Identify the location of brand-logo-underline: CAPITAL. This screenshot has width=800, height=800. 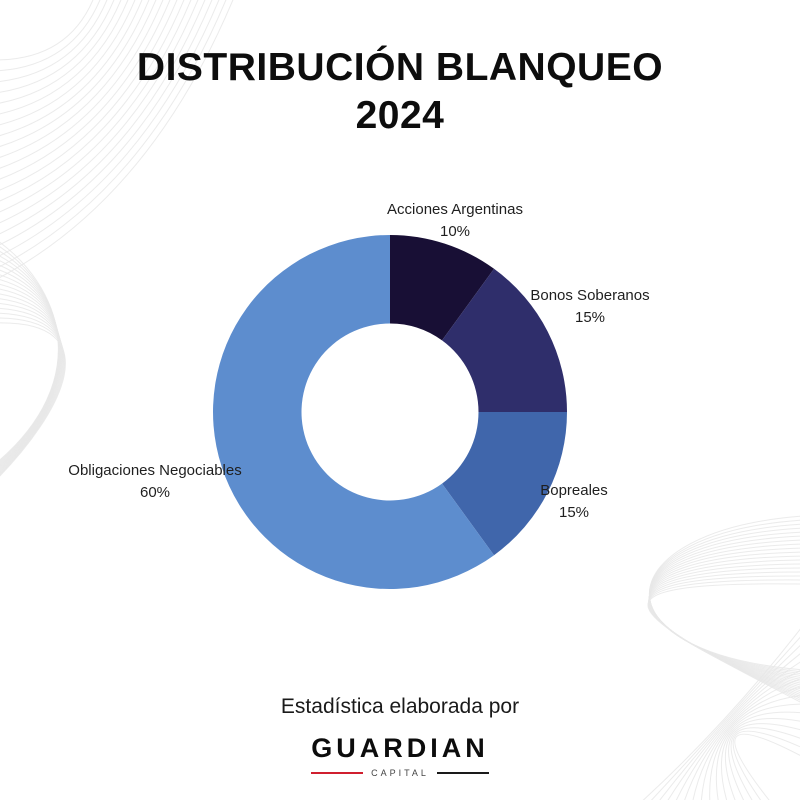
(400, 773).